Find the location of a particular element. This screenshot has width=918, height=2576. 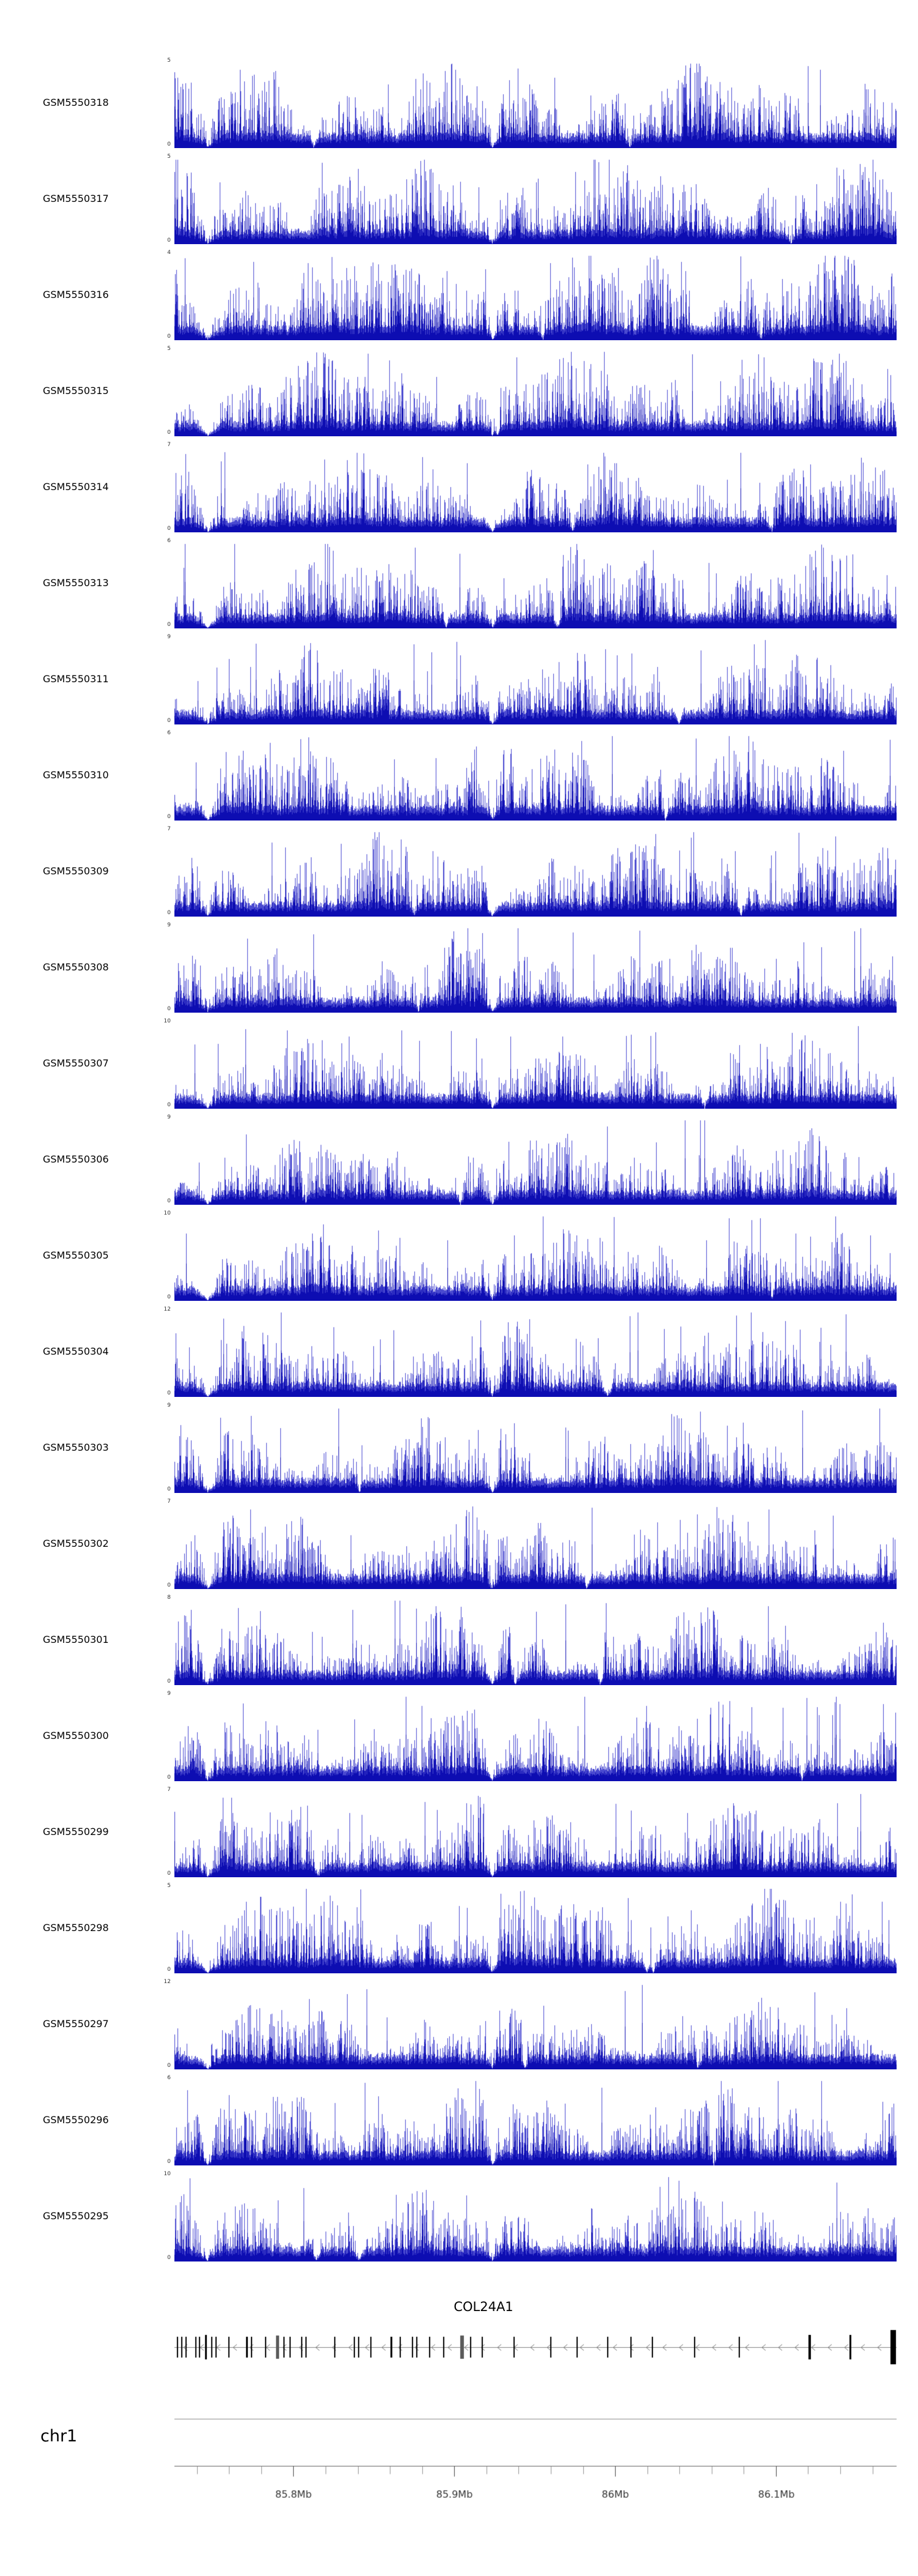

track-label: GSM5550295 is located at coordinates (76, 2216).